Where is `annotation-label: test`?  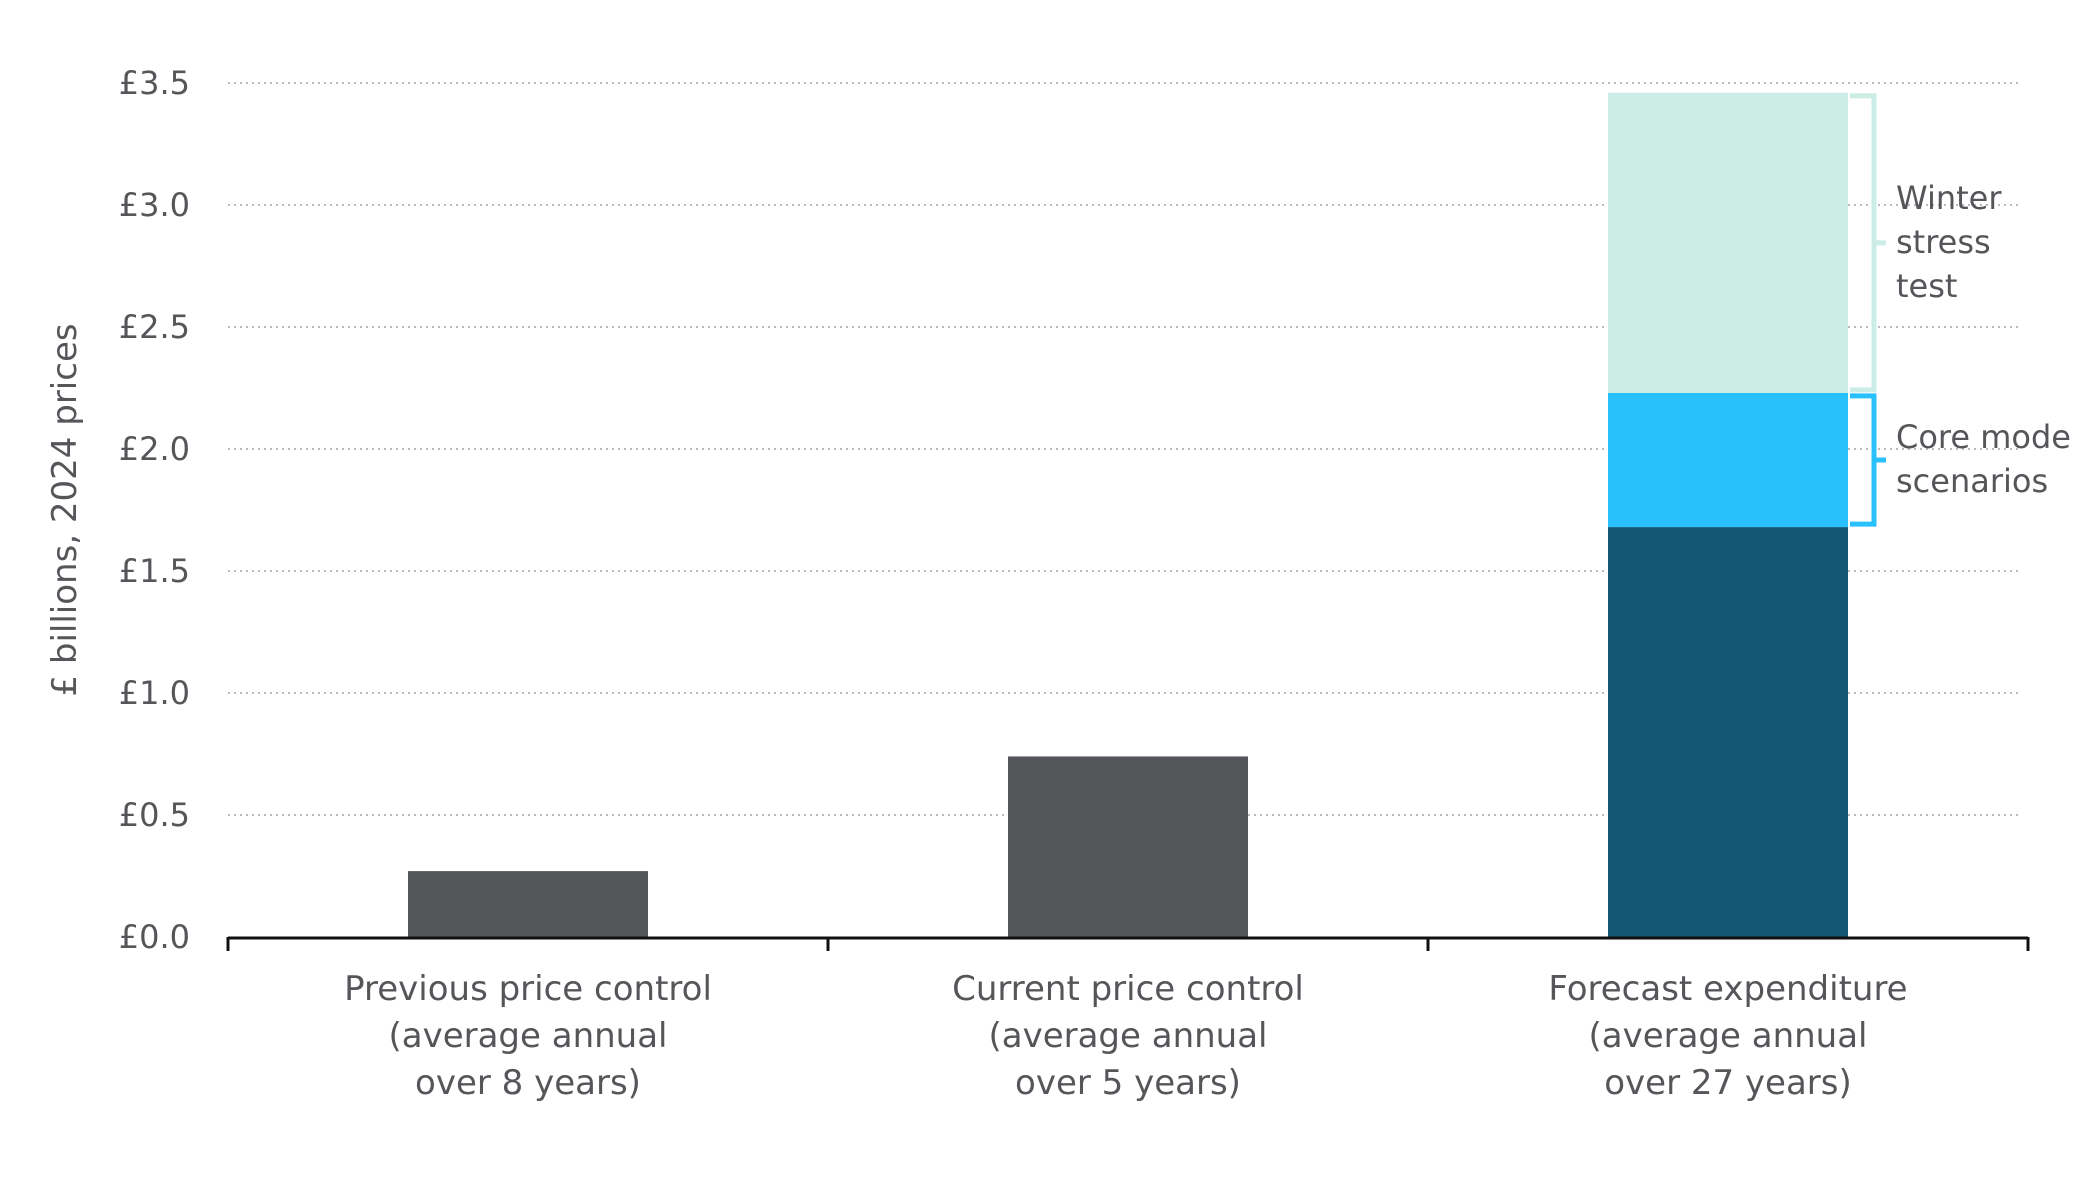 annotation-label: test is located at coordinates (1926, 286).